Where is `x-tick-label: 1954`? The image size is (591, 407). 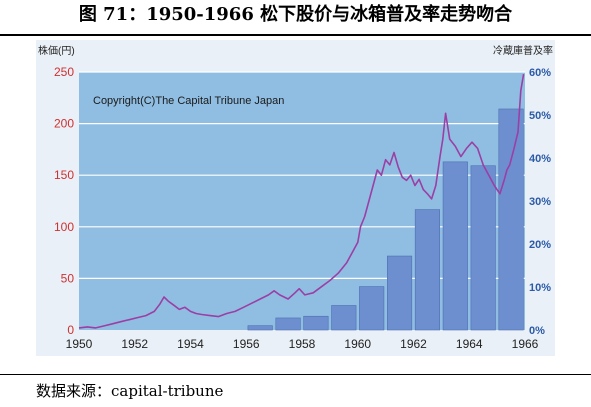 x-tick-label: 1954 is located at coordinates (190, 344).